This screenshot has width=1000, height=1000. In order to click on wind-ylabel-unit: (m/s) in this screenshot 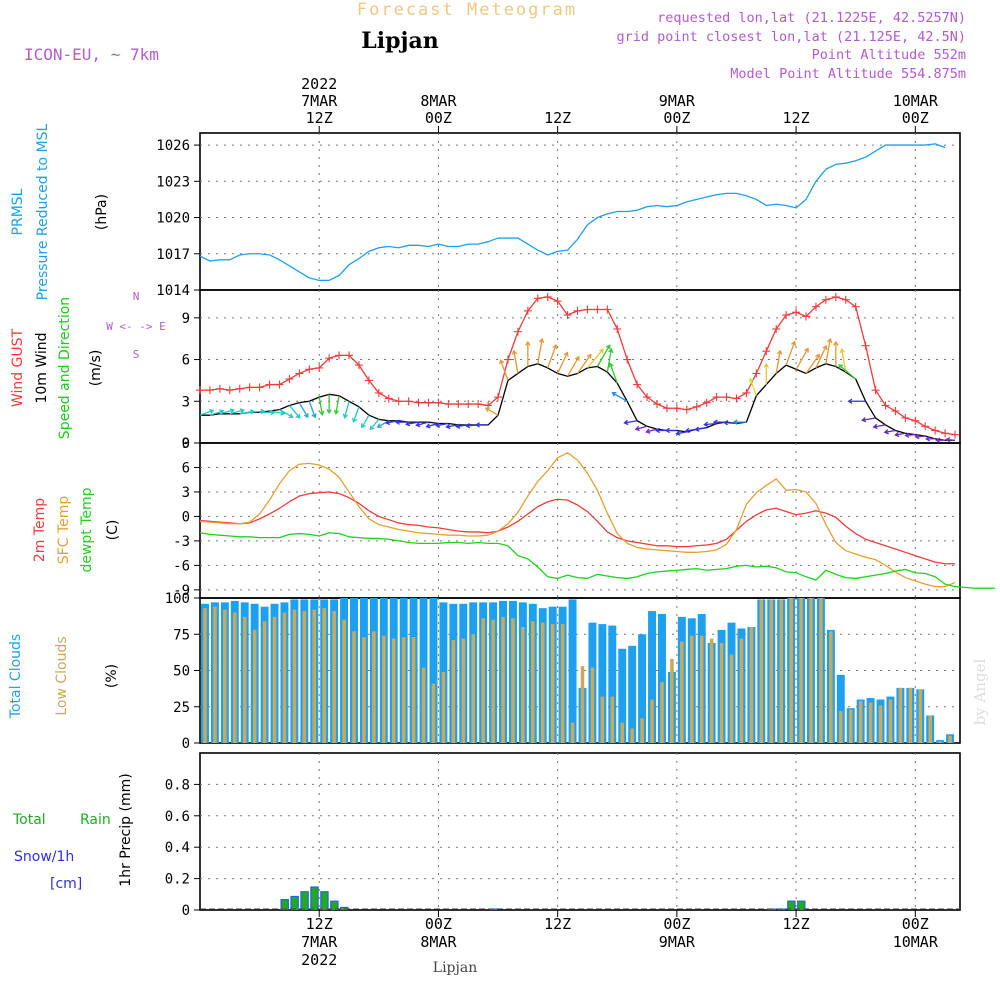, I will do `click(96, 368)`.